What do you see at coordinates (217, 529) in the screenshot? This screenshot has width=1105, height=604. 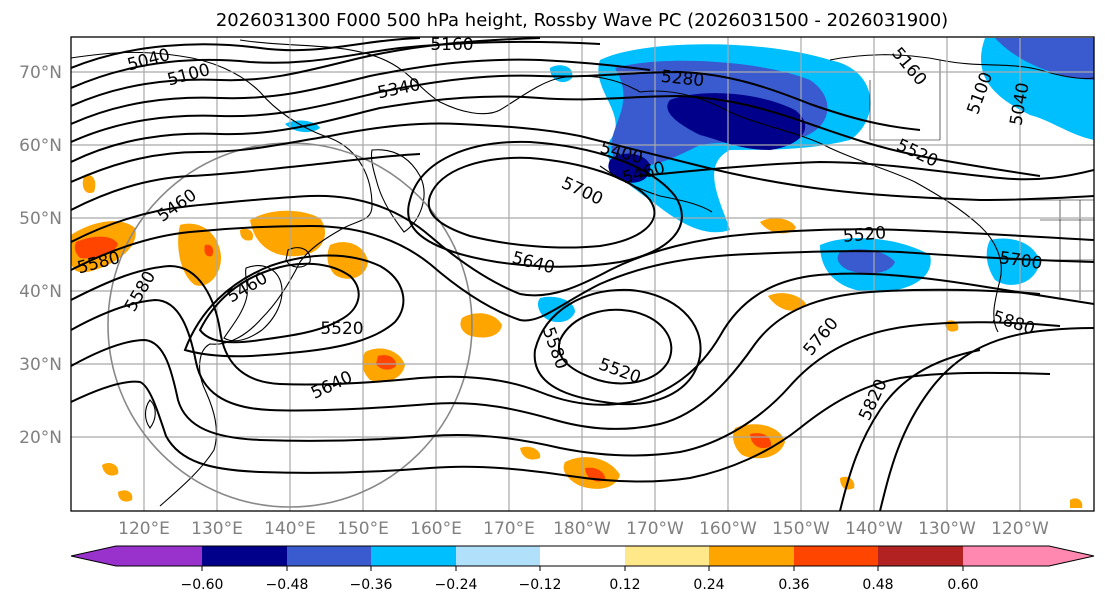 I see `lon-label: 130°E` at bounding box center [217, 529].